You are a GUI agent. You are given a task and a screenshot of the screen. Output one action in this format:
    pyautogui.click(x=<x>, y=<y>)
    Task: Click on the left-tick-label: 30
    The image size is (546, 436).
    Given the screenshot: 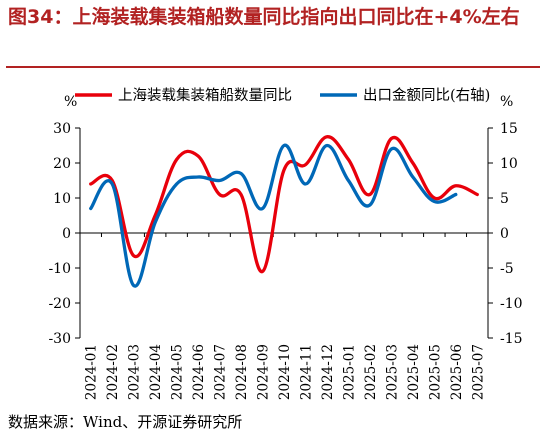 What is the action you would take?
    pyautogui.click(x=62, y=129)
    